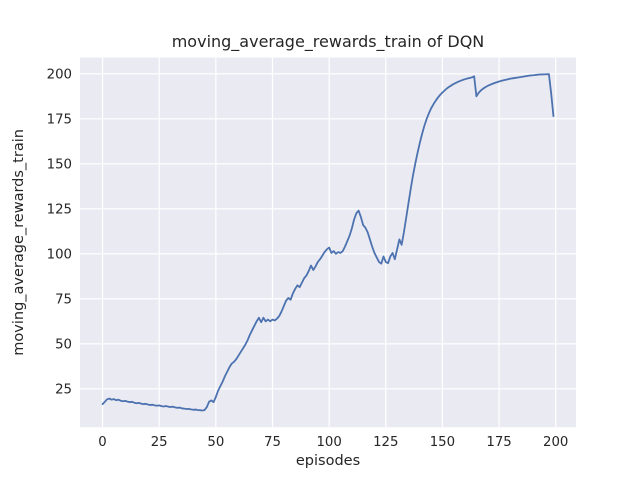 The image size is (640, 480). What do you see at coordinates (63, 344) in the screenshot?
I see `y-tick-label: 50` at bounding box center [63, 344].